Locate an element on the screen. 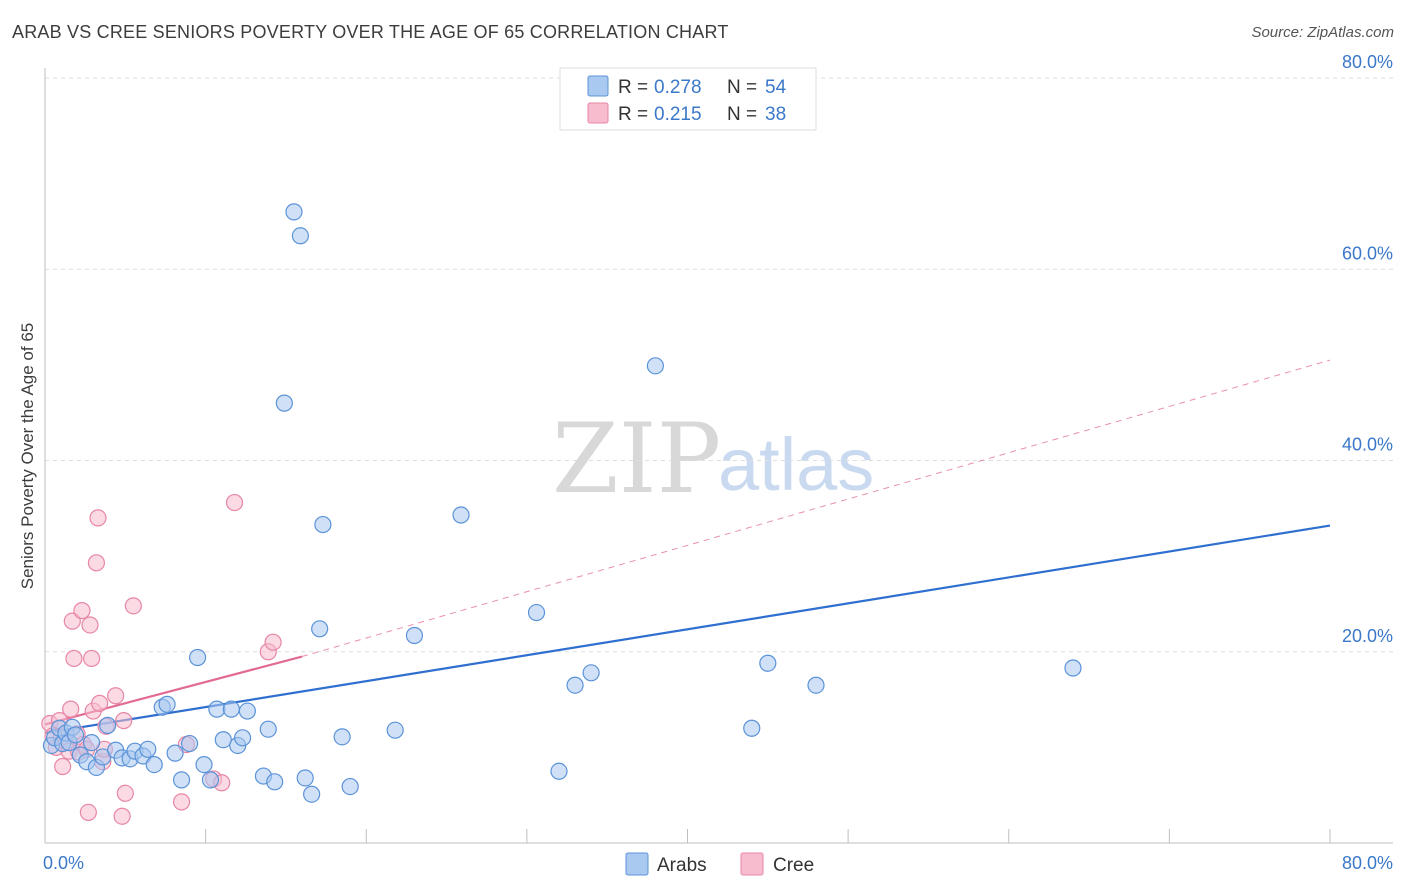  legend-swatch-cree is located at coordinates (598, 113).